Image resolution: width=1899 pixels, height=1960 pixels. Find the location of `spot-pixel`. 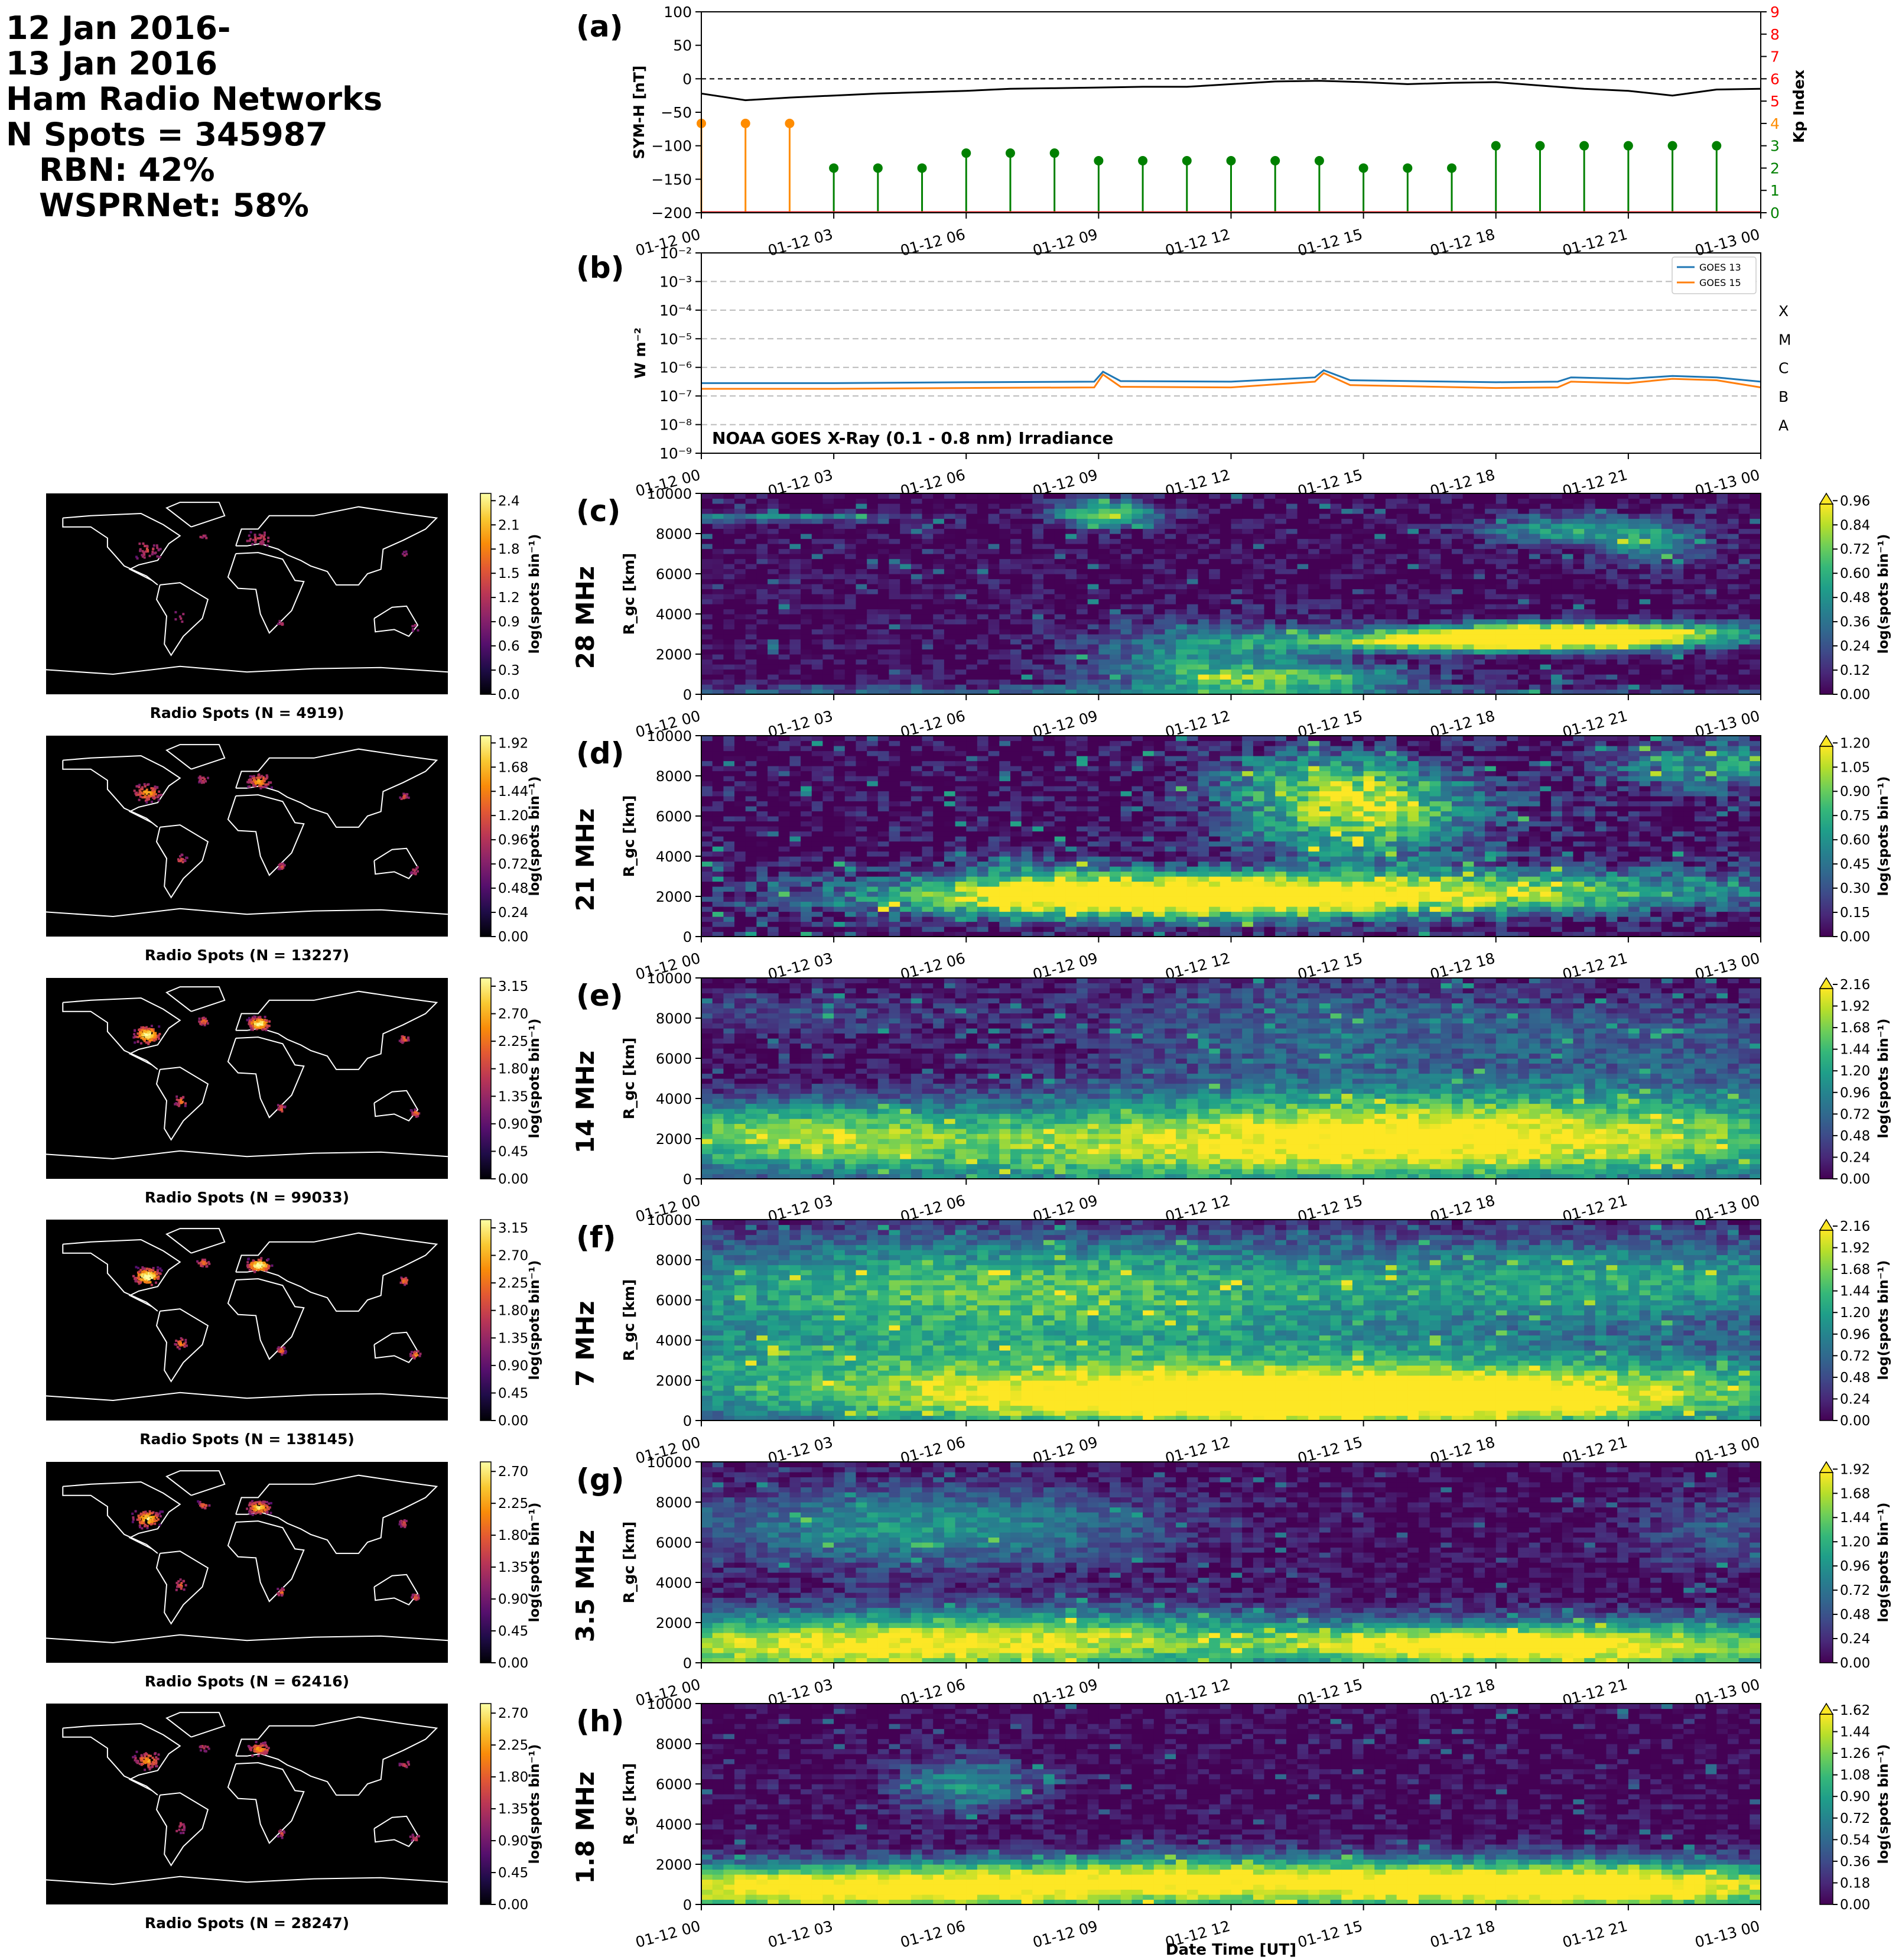

spot-pixel is located at coordinates (146, 551).